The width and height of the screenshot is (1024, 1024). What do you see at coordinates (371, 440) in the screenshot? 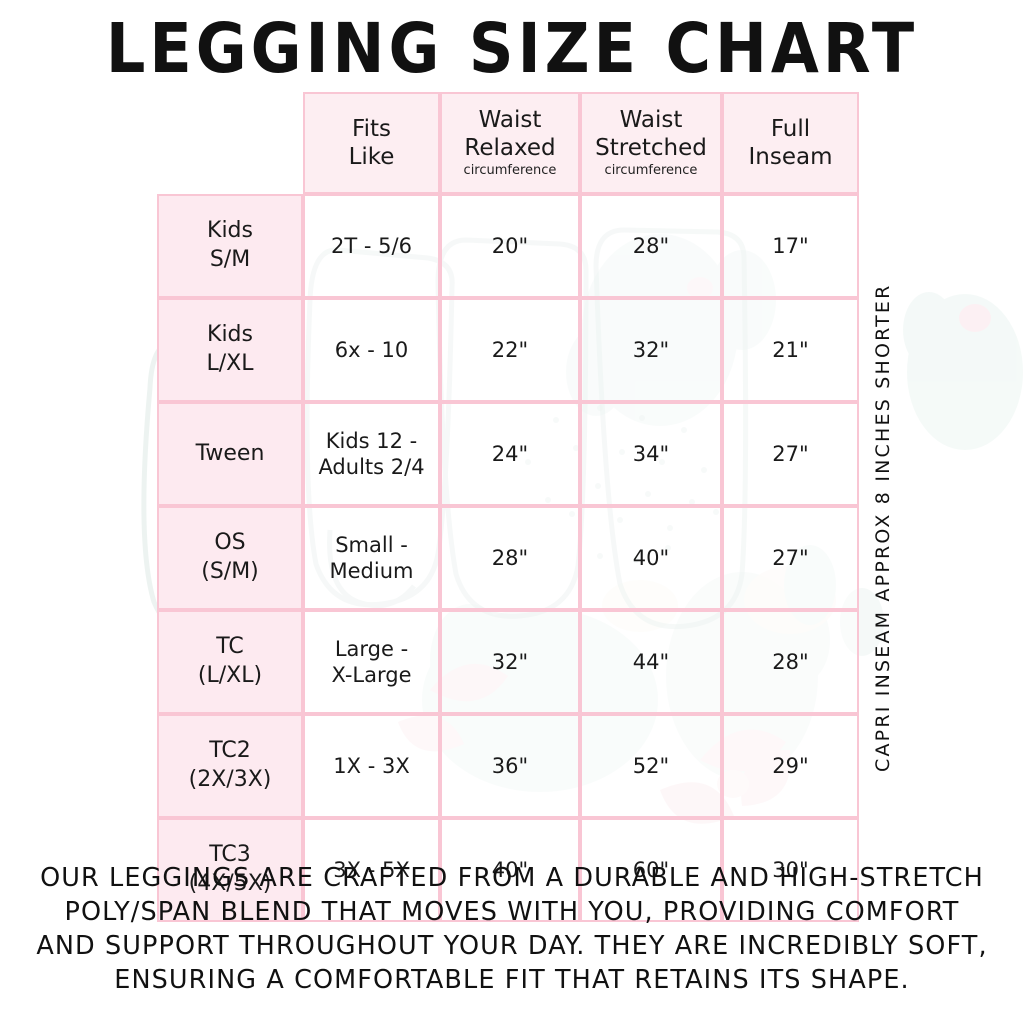
I see `cell-fits-like-text: Kids 12 -` at bounding box center [371, 440].